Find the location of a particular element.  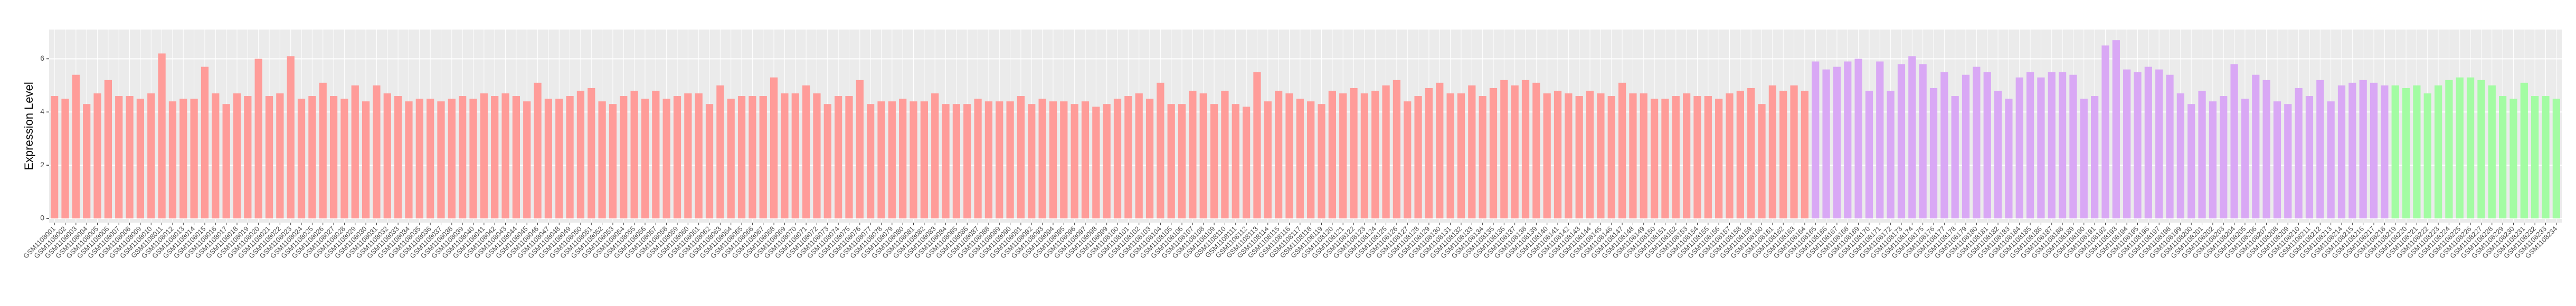

y-tick-label: 6 is located at coordinates (42, 58).